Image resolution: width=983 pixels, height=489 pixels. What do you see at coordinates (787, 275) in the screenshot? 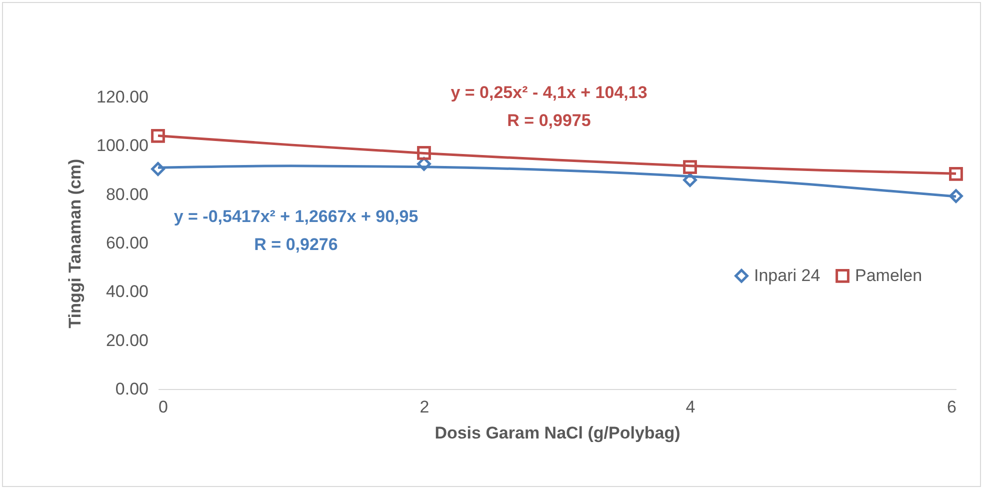
I see `legend-label: Inpari 24` at bounding box center [787, 275].